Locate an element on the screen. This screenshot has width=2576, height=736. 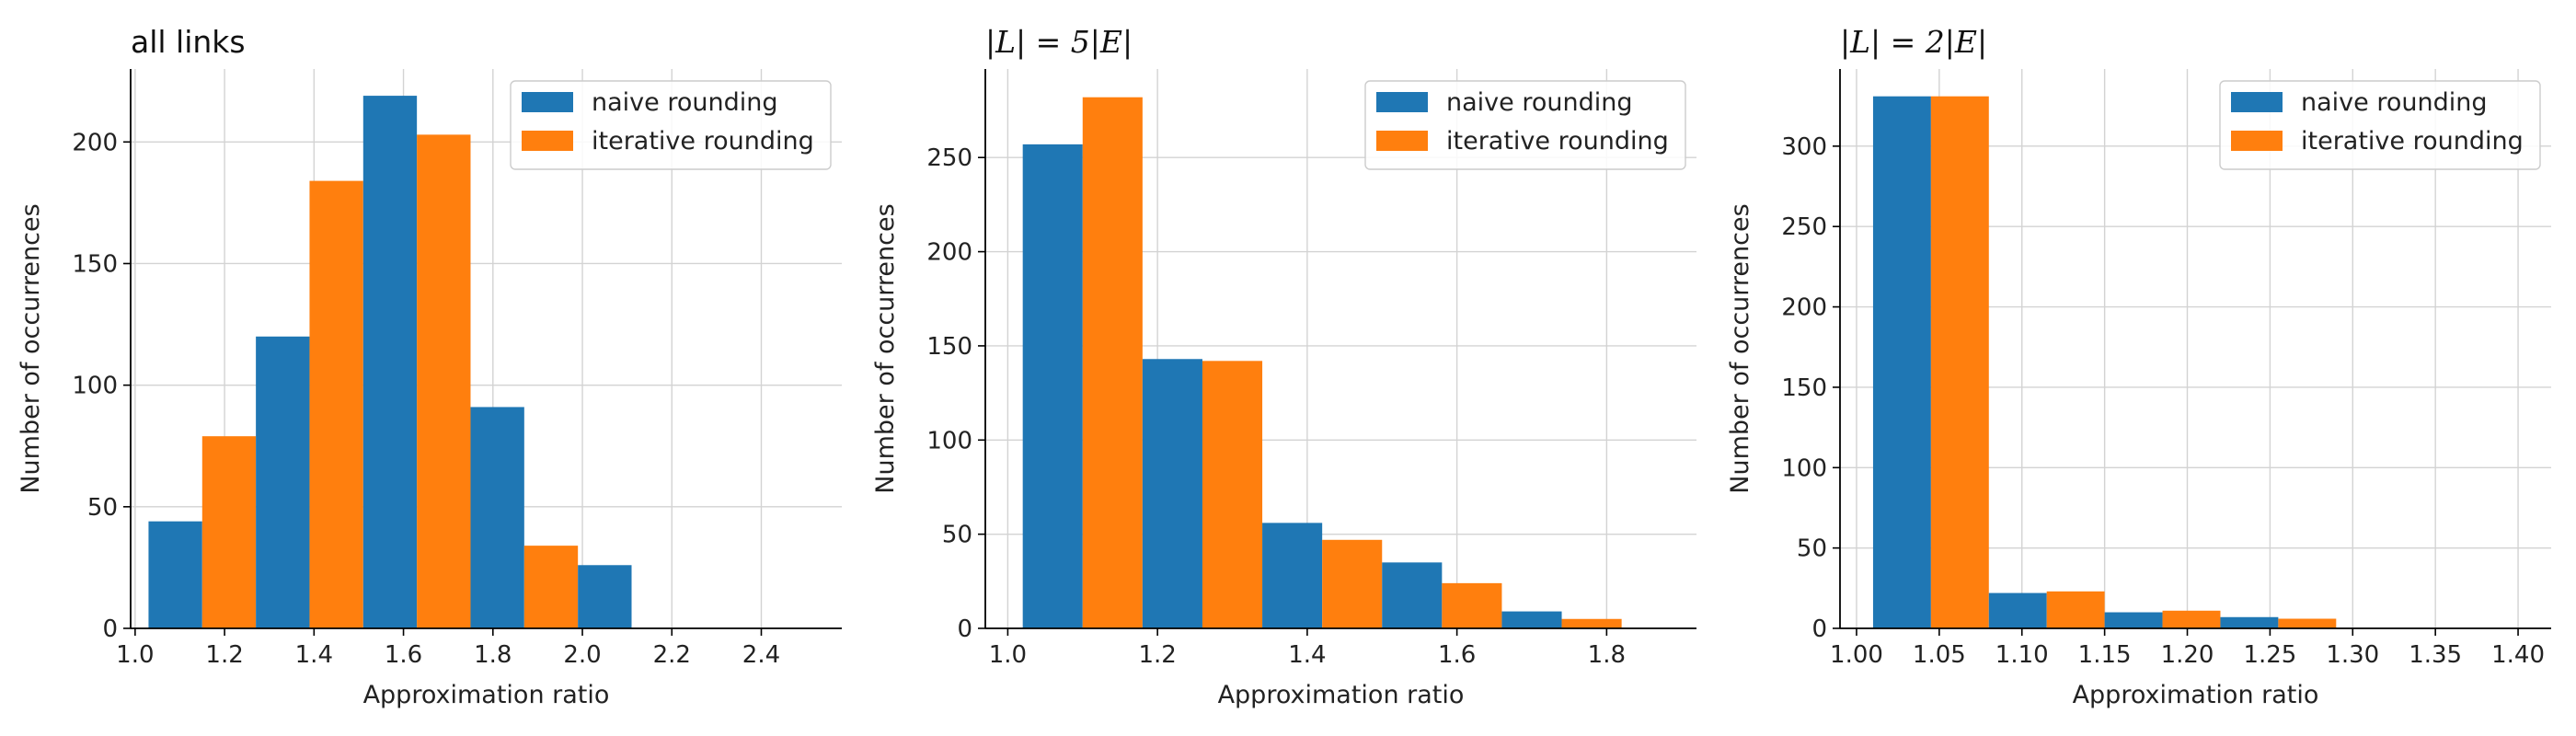
x-tick-label: 1.20 is located at coordinates (2187, 655).